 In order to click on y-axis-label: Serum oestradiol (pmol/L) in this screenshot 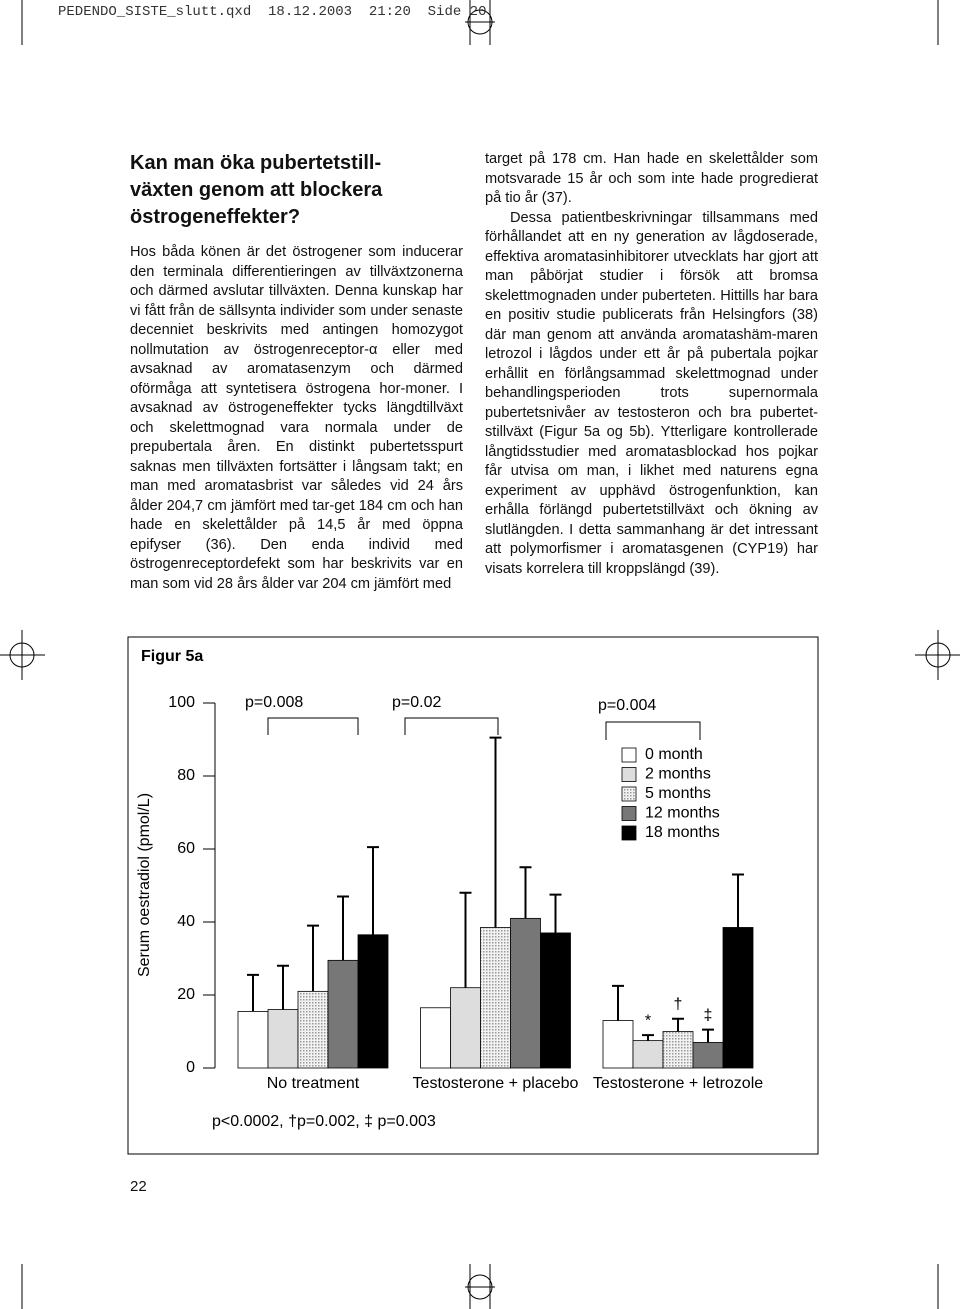, I will do `click(144, 885)`.